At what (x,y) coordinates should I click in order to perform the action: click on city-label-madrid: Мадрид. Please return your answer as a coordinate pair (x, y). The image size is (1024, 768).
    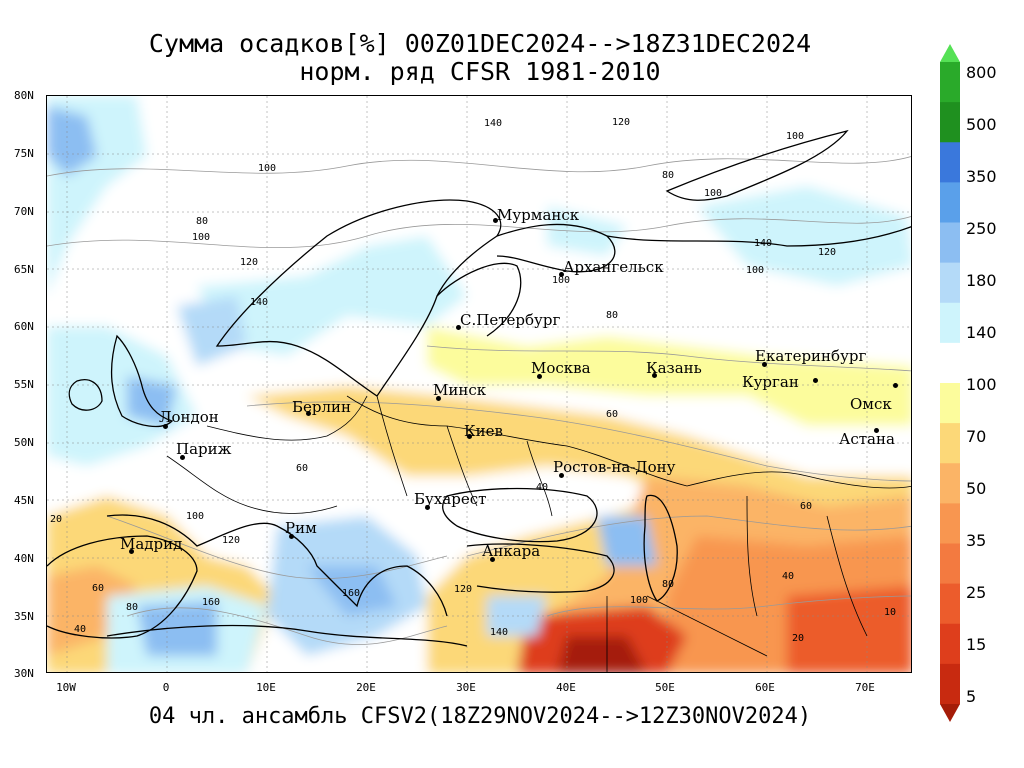
    Looking at the image, I should click on (151, 544).